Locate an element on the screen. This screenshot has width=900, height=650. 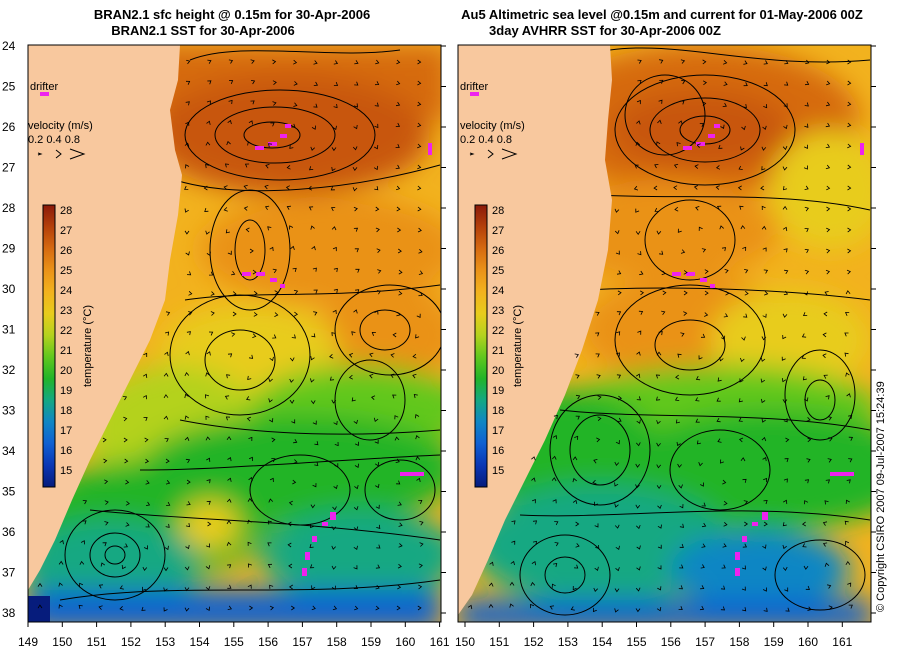
colorbar-tick-label: 15 is located at coordinates (66, 471).